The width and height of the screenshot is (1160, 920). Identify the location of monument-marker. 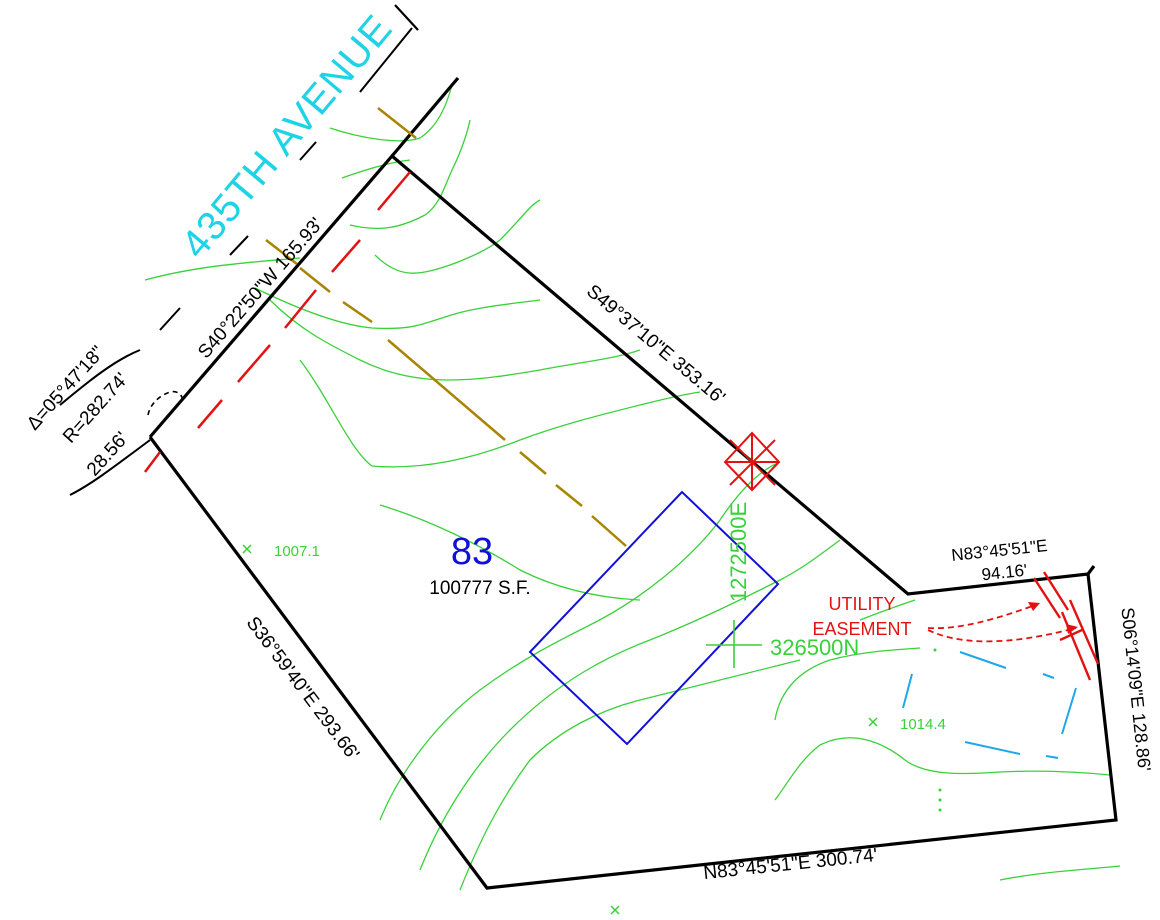
(752, 461).